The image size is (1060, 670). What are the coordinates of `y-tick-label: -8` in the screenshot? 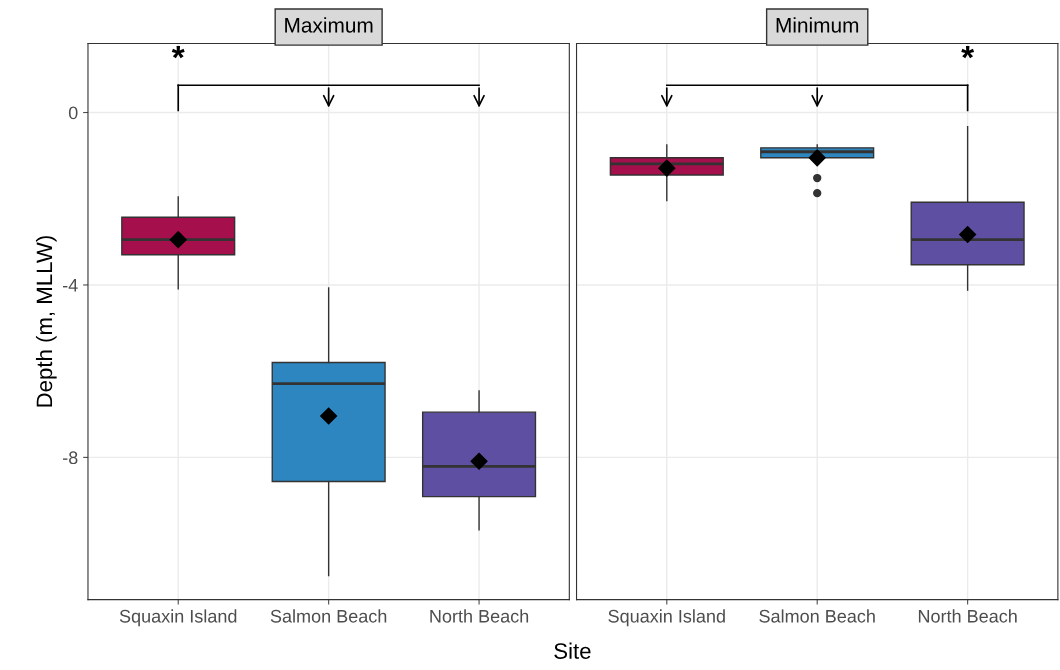 It's located at (70, 458).